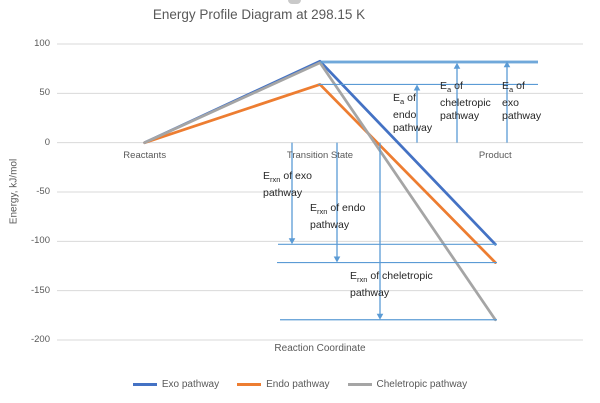 This screenshot has height=403, width=600. I want to click on legend-item-exo: Exo pathway, so click(176, 384).